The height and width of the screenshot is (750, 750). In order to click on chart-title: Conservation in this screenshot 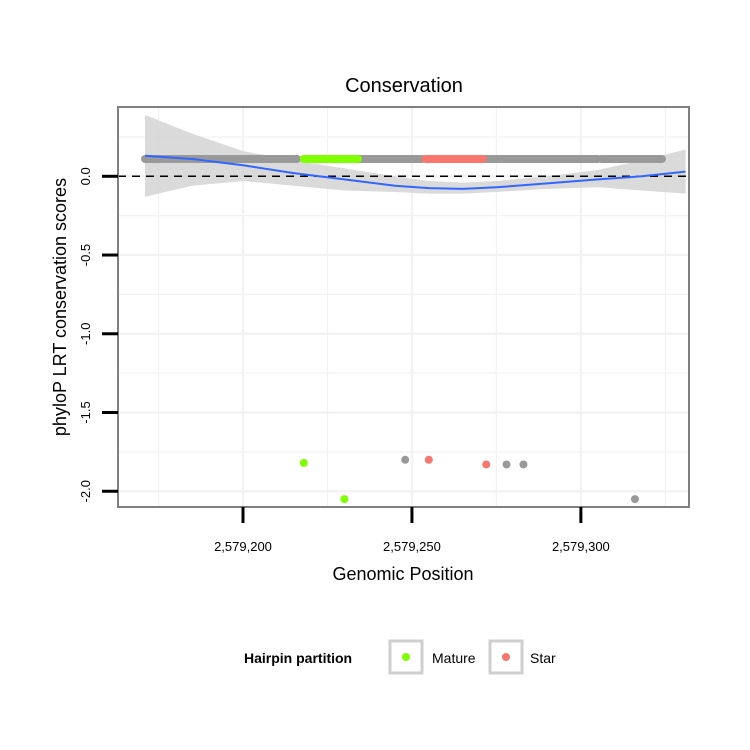, I will do `click(404, 86)`.